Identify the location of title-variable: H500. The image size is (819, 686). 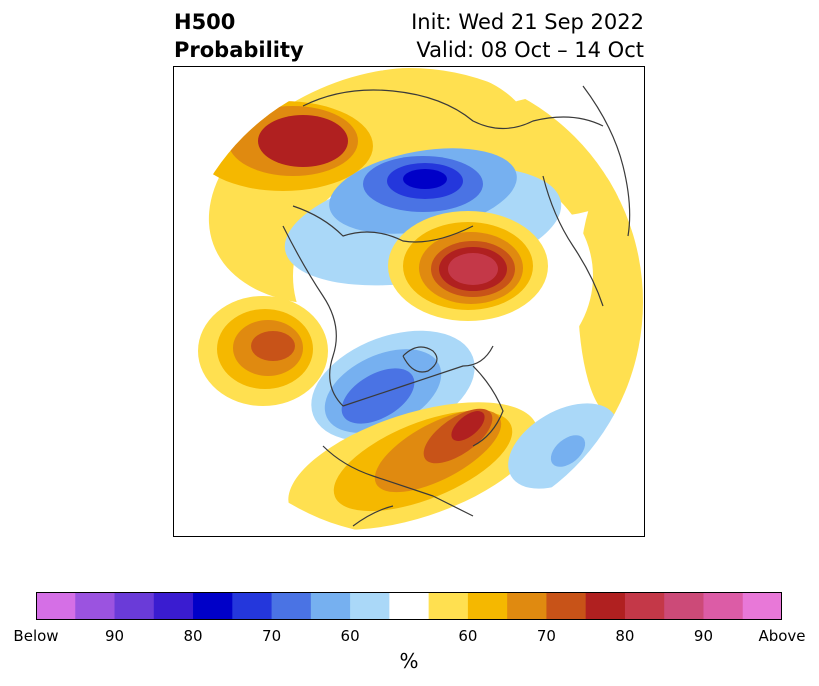
(205, 22).